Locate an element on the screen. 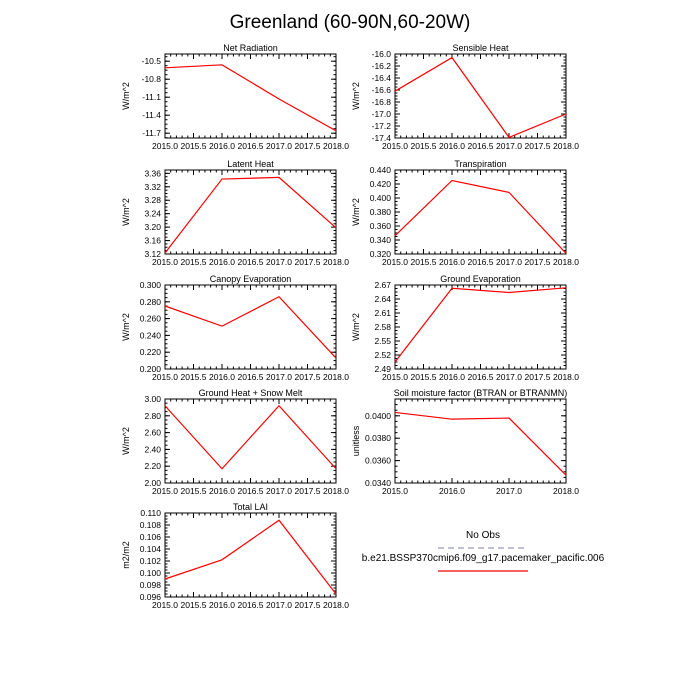 Image resolution: width=700 pixels, height=700 pixels. y-tick-label: 3.36 is located at coordinates (152, 173).